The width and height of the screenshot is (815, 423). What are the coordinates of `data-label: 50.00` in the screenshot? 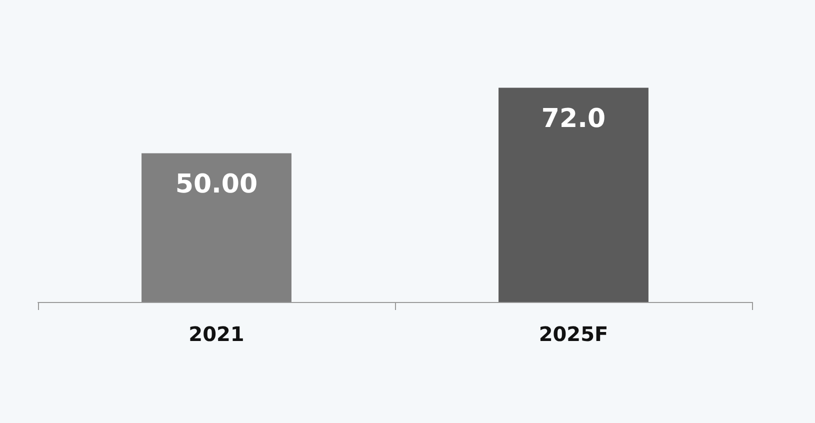 It's located at (216, 184).